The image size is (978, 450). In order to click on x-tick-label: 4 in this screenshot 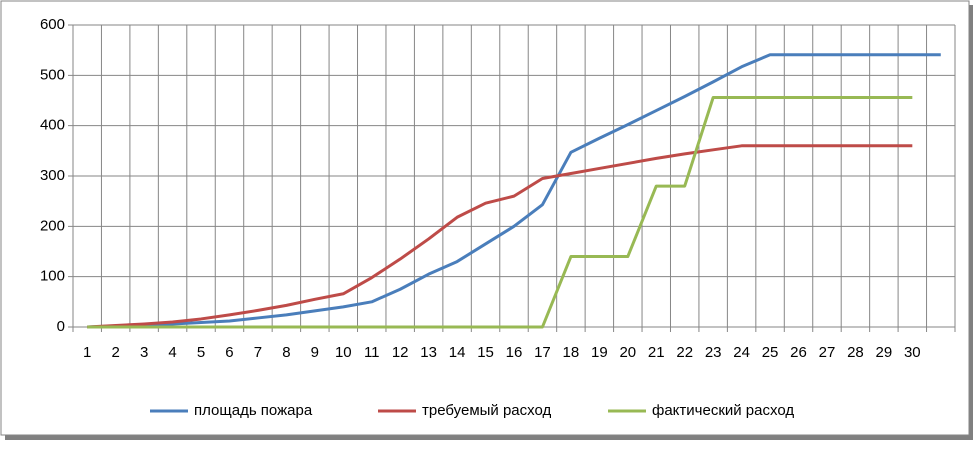, I will do `click(172, 352)`.